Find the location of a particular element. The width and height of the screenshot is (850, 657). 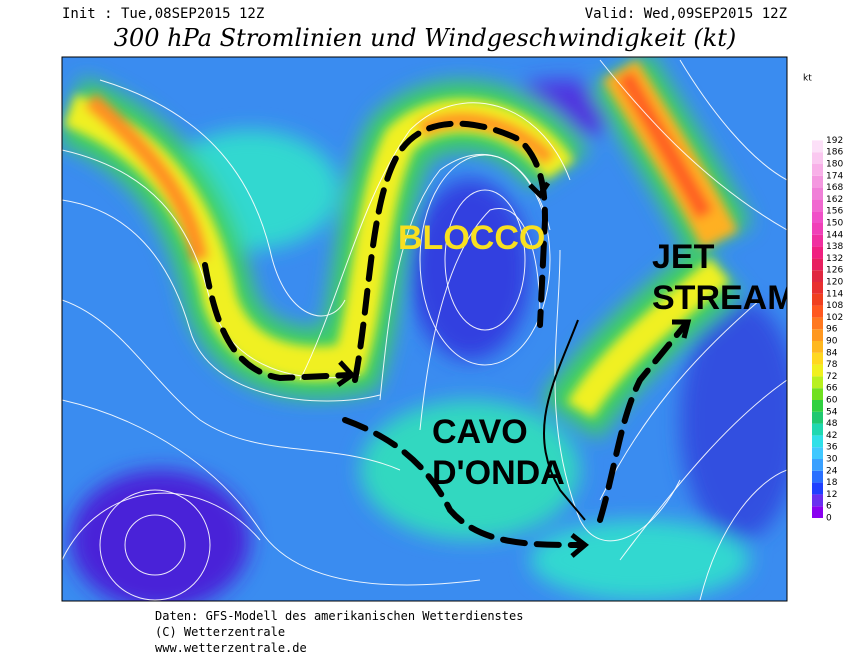

footer-line: www.wetterzentrale.de is located at coordinates (231, 648).